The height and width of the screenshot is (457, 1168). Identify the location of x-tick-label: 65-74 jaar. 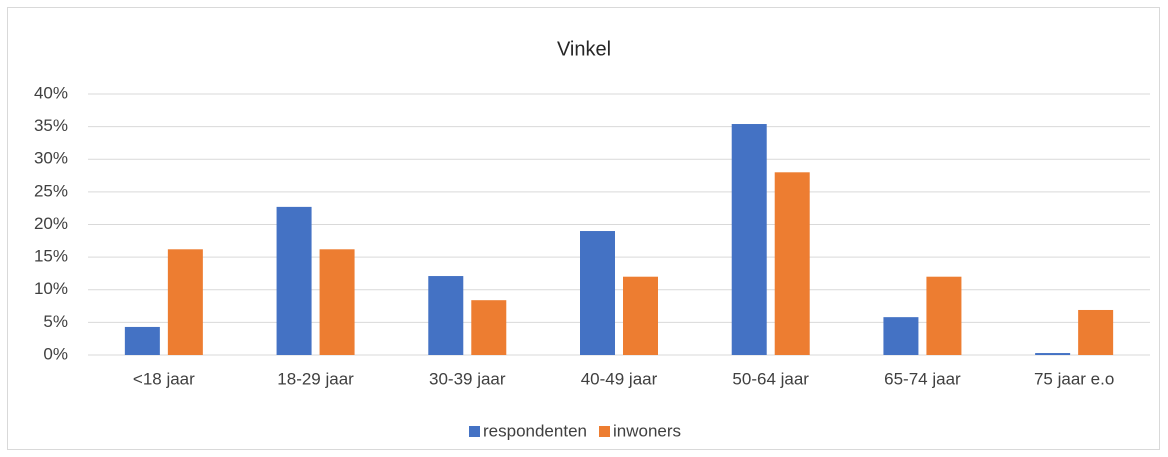
(922, 378).